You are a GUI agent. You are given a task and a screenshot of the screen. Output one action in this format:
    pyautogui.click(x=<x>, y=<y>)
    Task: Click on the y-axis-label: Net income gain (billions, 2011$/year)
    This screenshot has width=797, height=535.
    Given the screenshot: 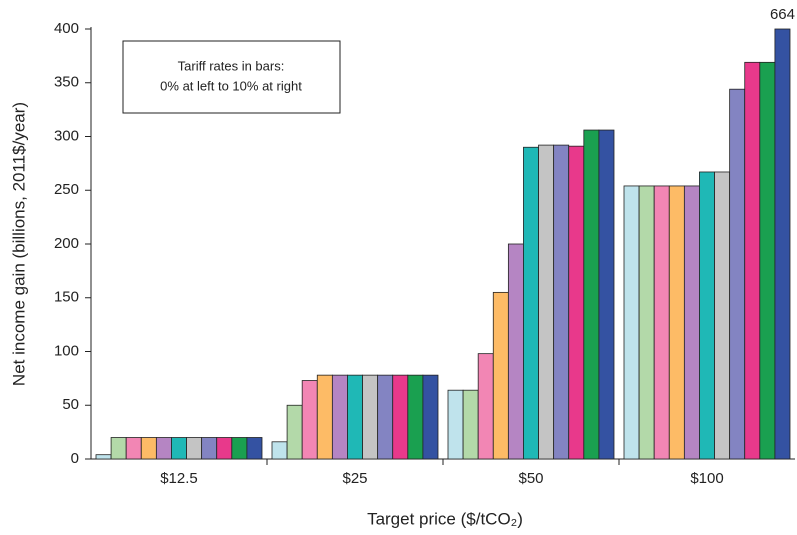 What is the action you would take?
    pyautogui.click(x=18, y=244)
    